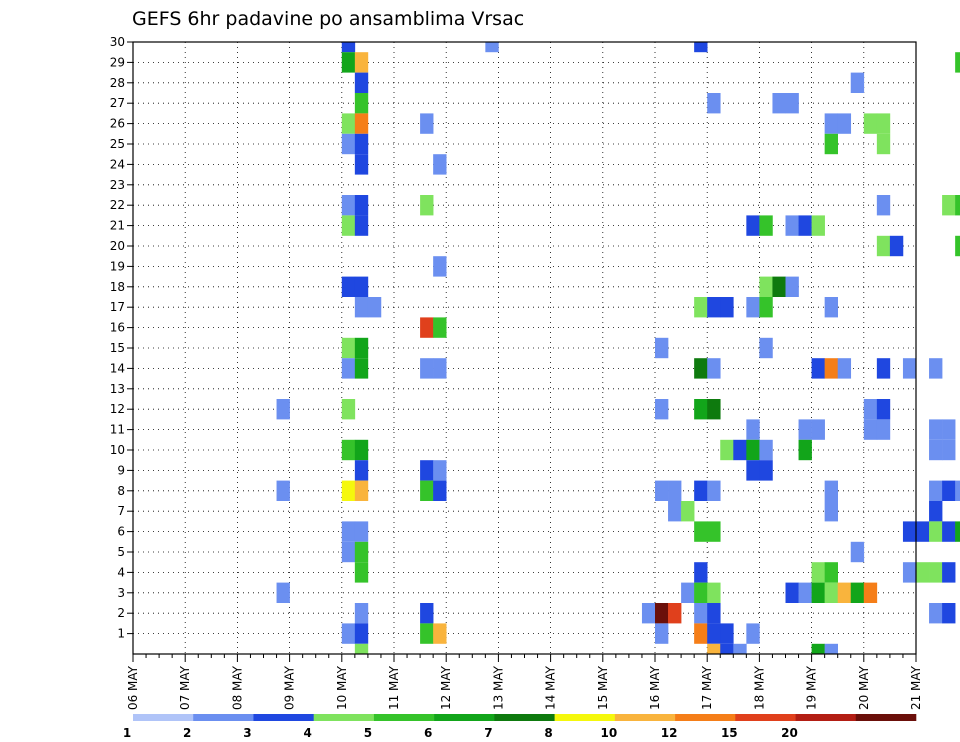  I want to click on x-tick-label: 14 MAY, so click(551, 687).